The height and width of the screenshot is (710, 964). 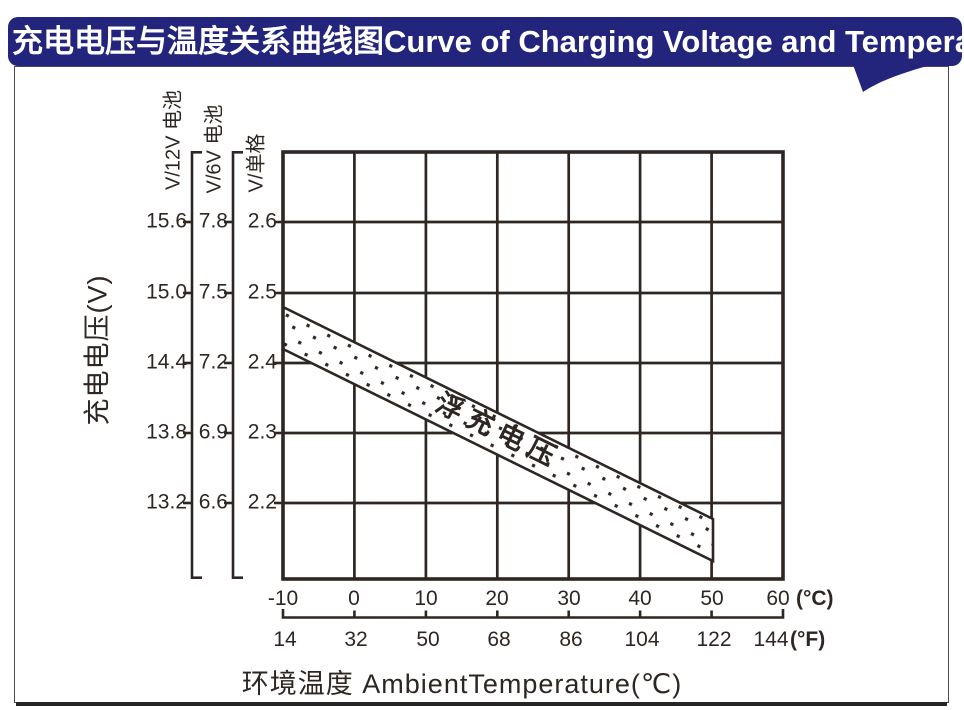 What do you see at coordinates (497, 598) in the screenshot?
I see `x-tick-c-3: 20` at bounding box center [497, 598].